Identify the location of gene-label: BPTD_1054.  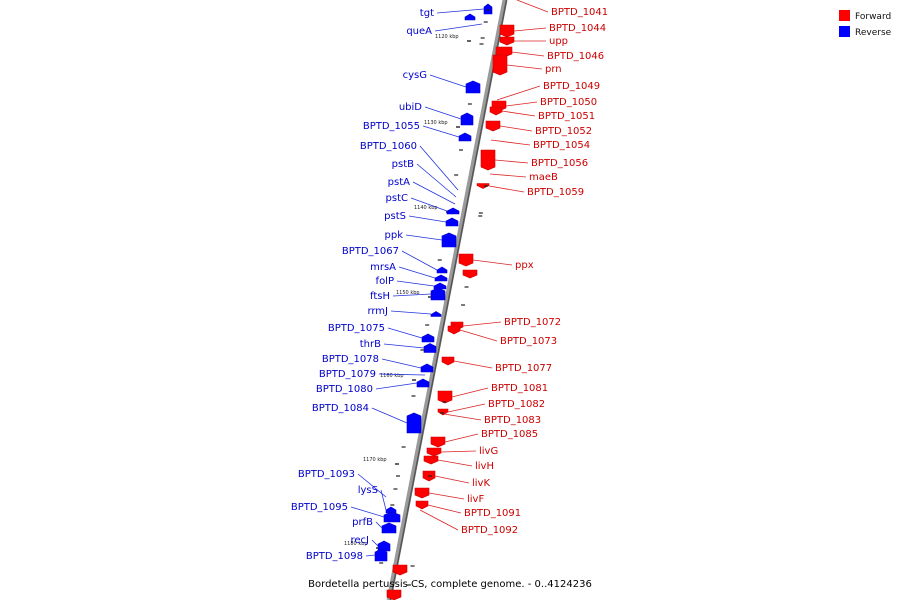
(561, 145).